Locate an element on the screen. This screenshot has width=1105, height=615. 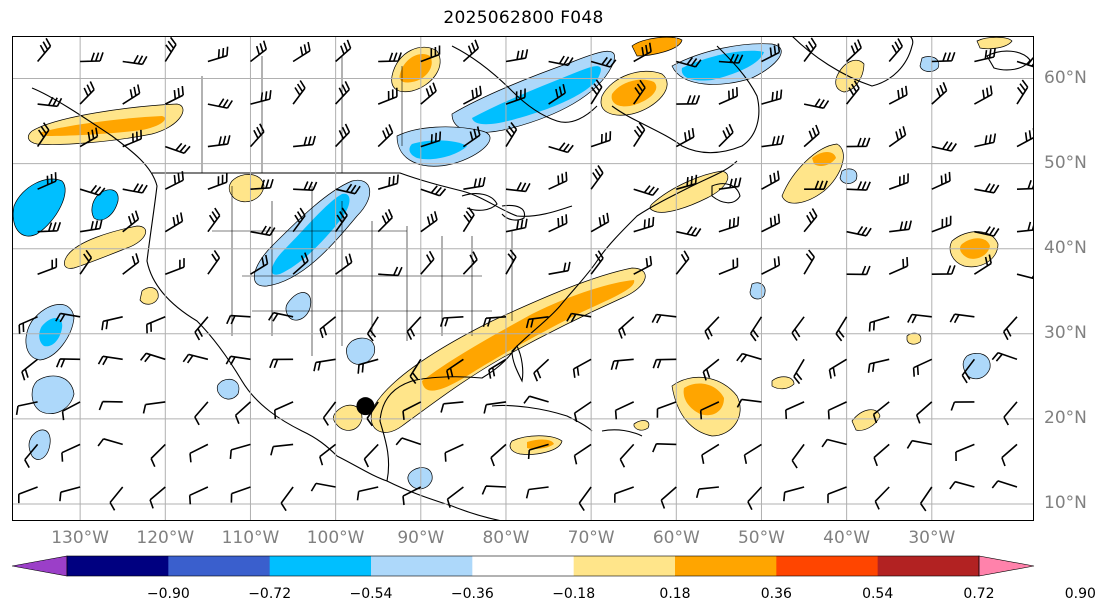
great-lakes is located at coordinates (493, 207).